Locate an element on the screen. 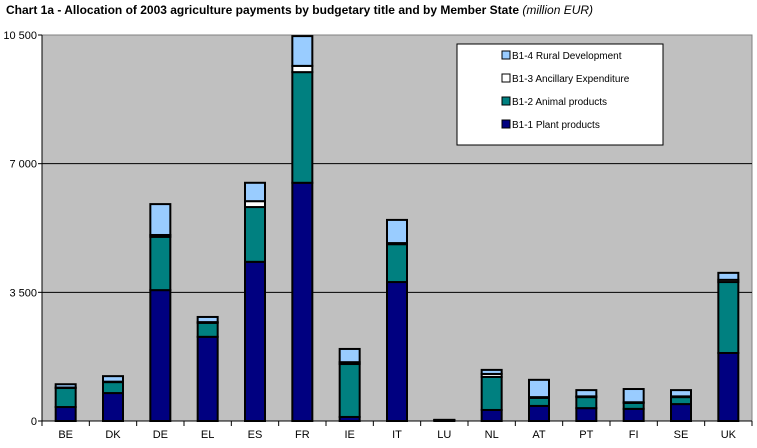 This screenshot has height=448, width=757. x-tick-label: DK is located at coordinates (113, 435).